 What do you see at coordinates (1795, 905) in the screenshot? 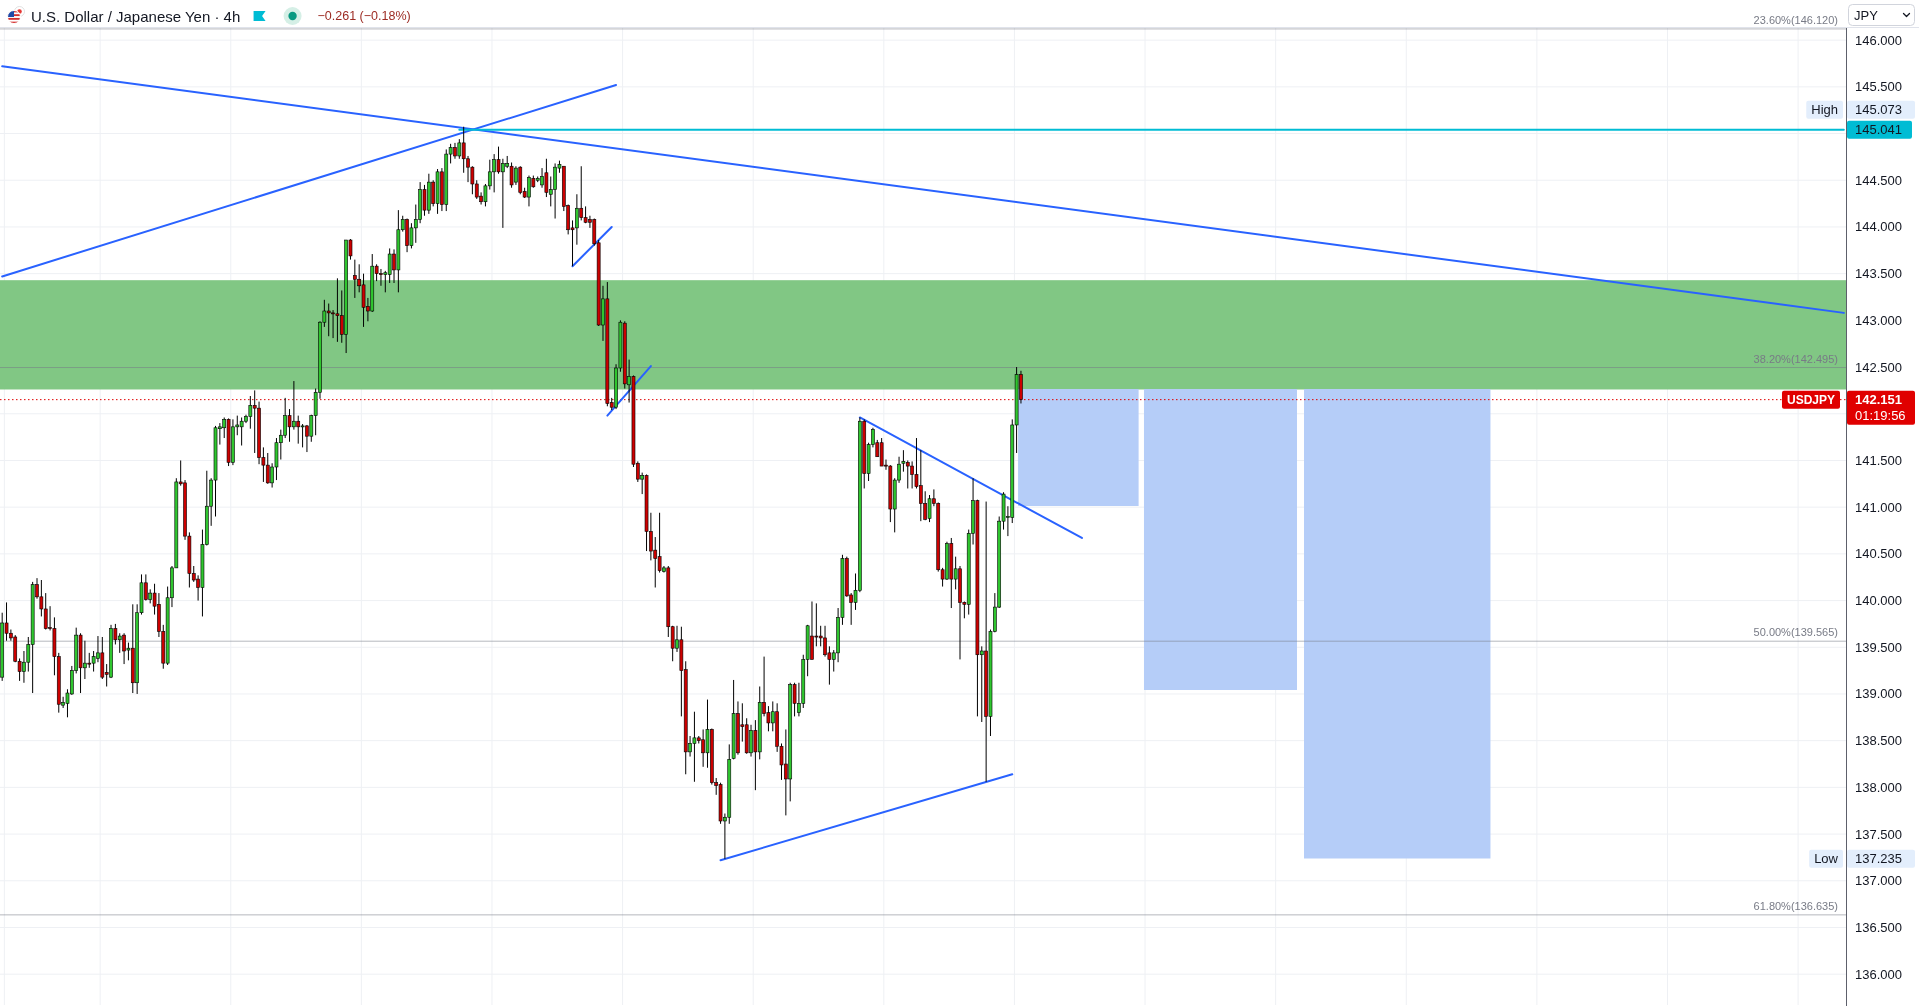
I see `ref-line-label: 61.80%(136.635)` at bounding box center [1795, 905].